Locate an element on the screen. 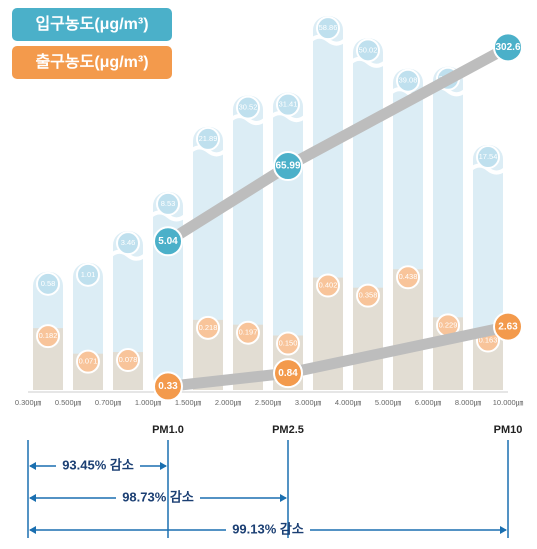  outlet-value-label: 0.197 is located at coordinates (248, 332).